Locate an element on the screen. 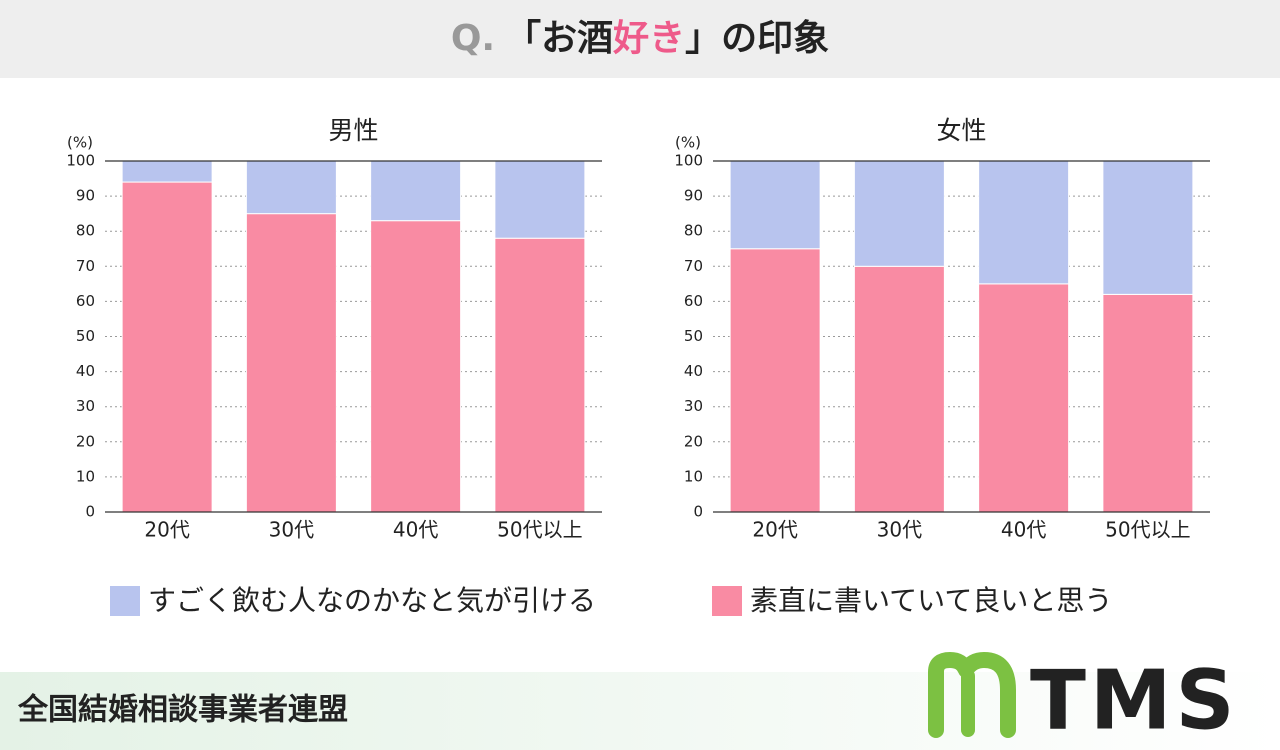 The width and height of the screenshot is (1280, 750). title-q: Q. is located at coordinates (473, 38).